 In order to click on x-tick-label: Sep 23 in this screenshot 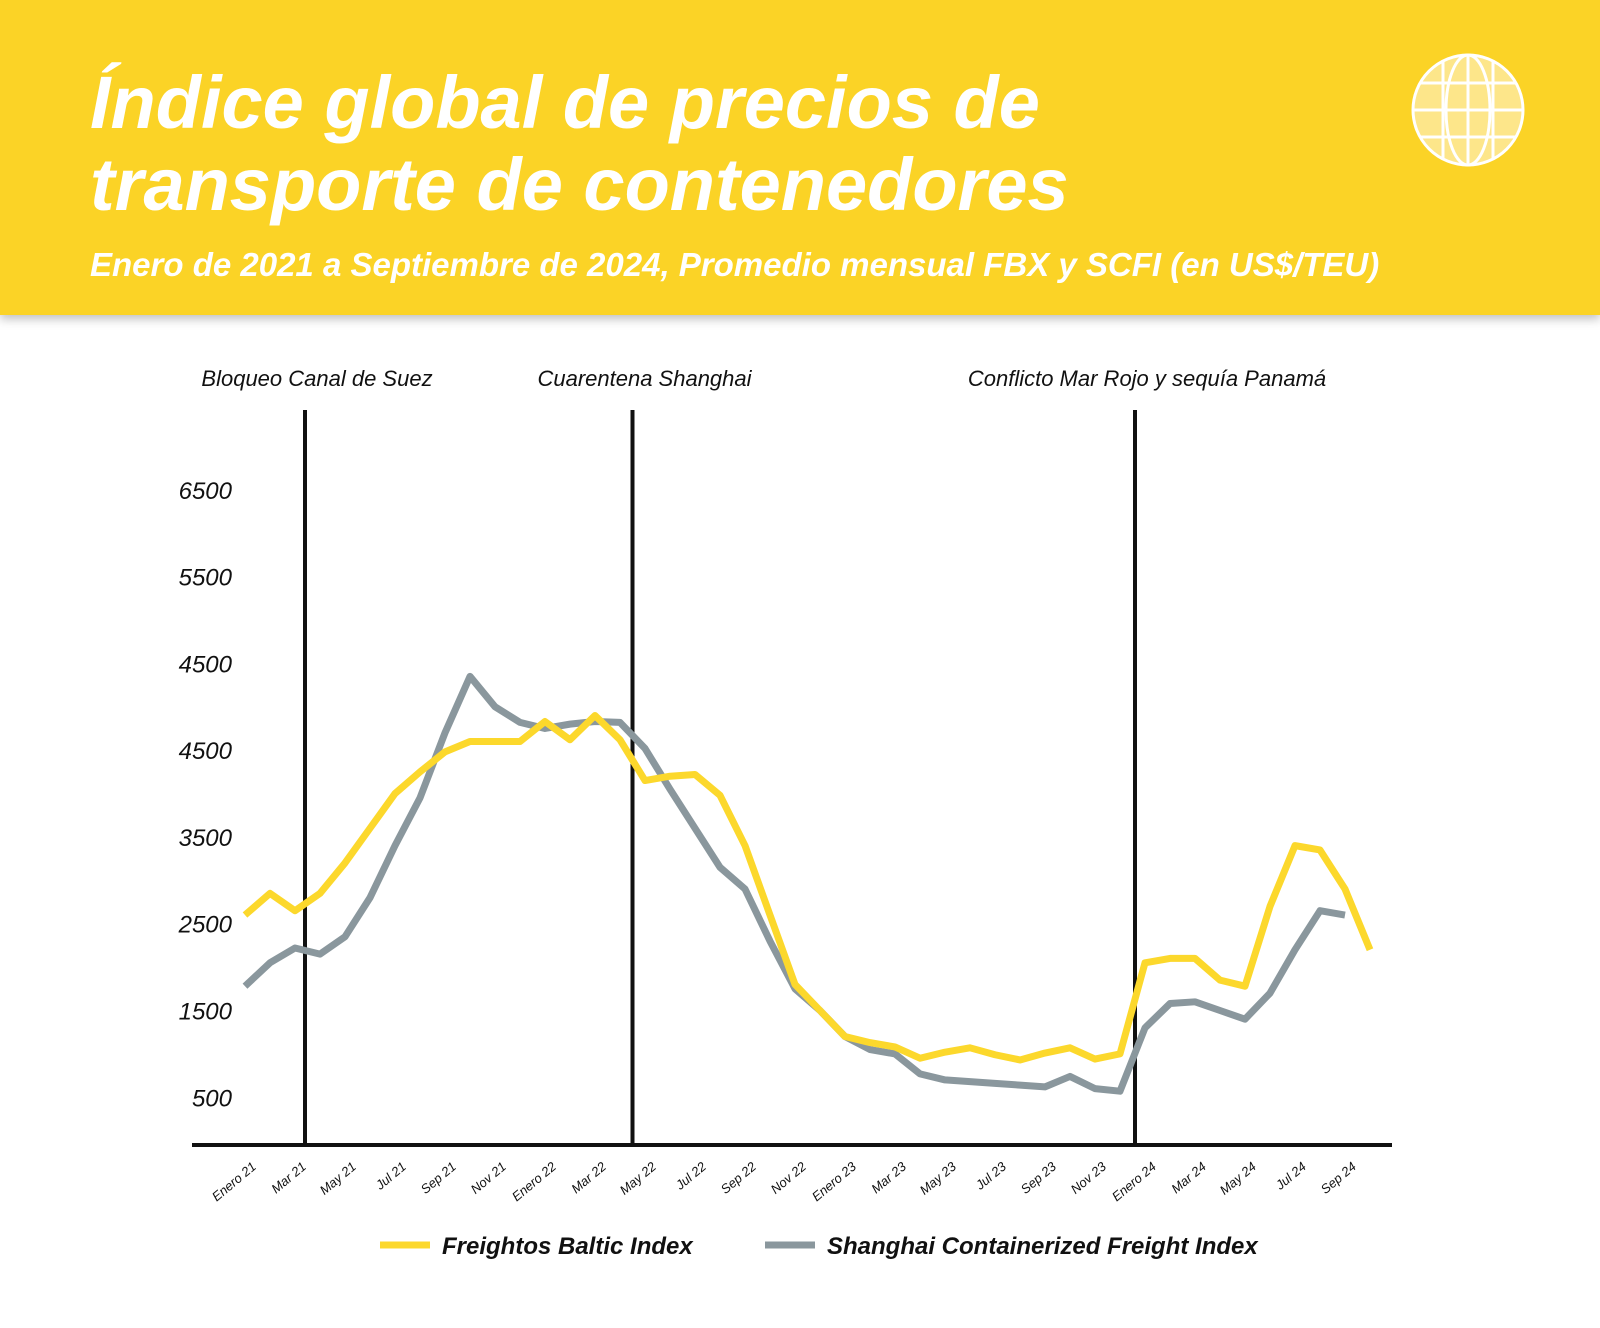, I will do `click(1039, 1177)`.